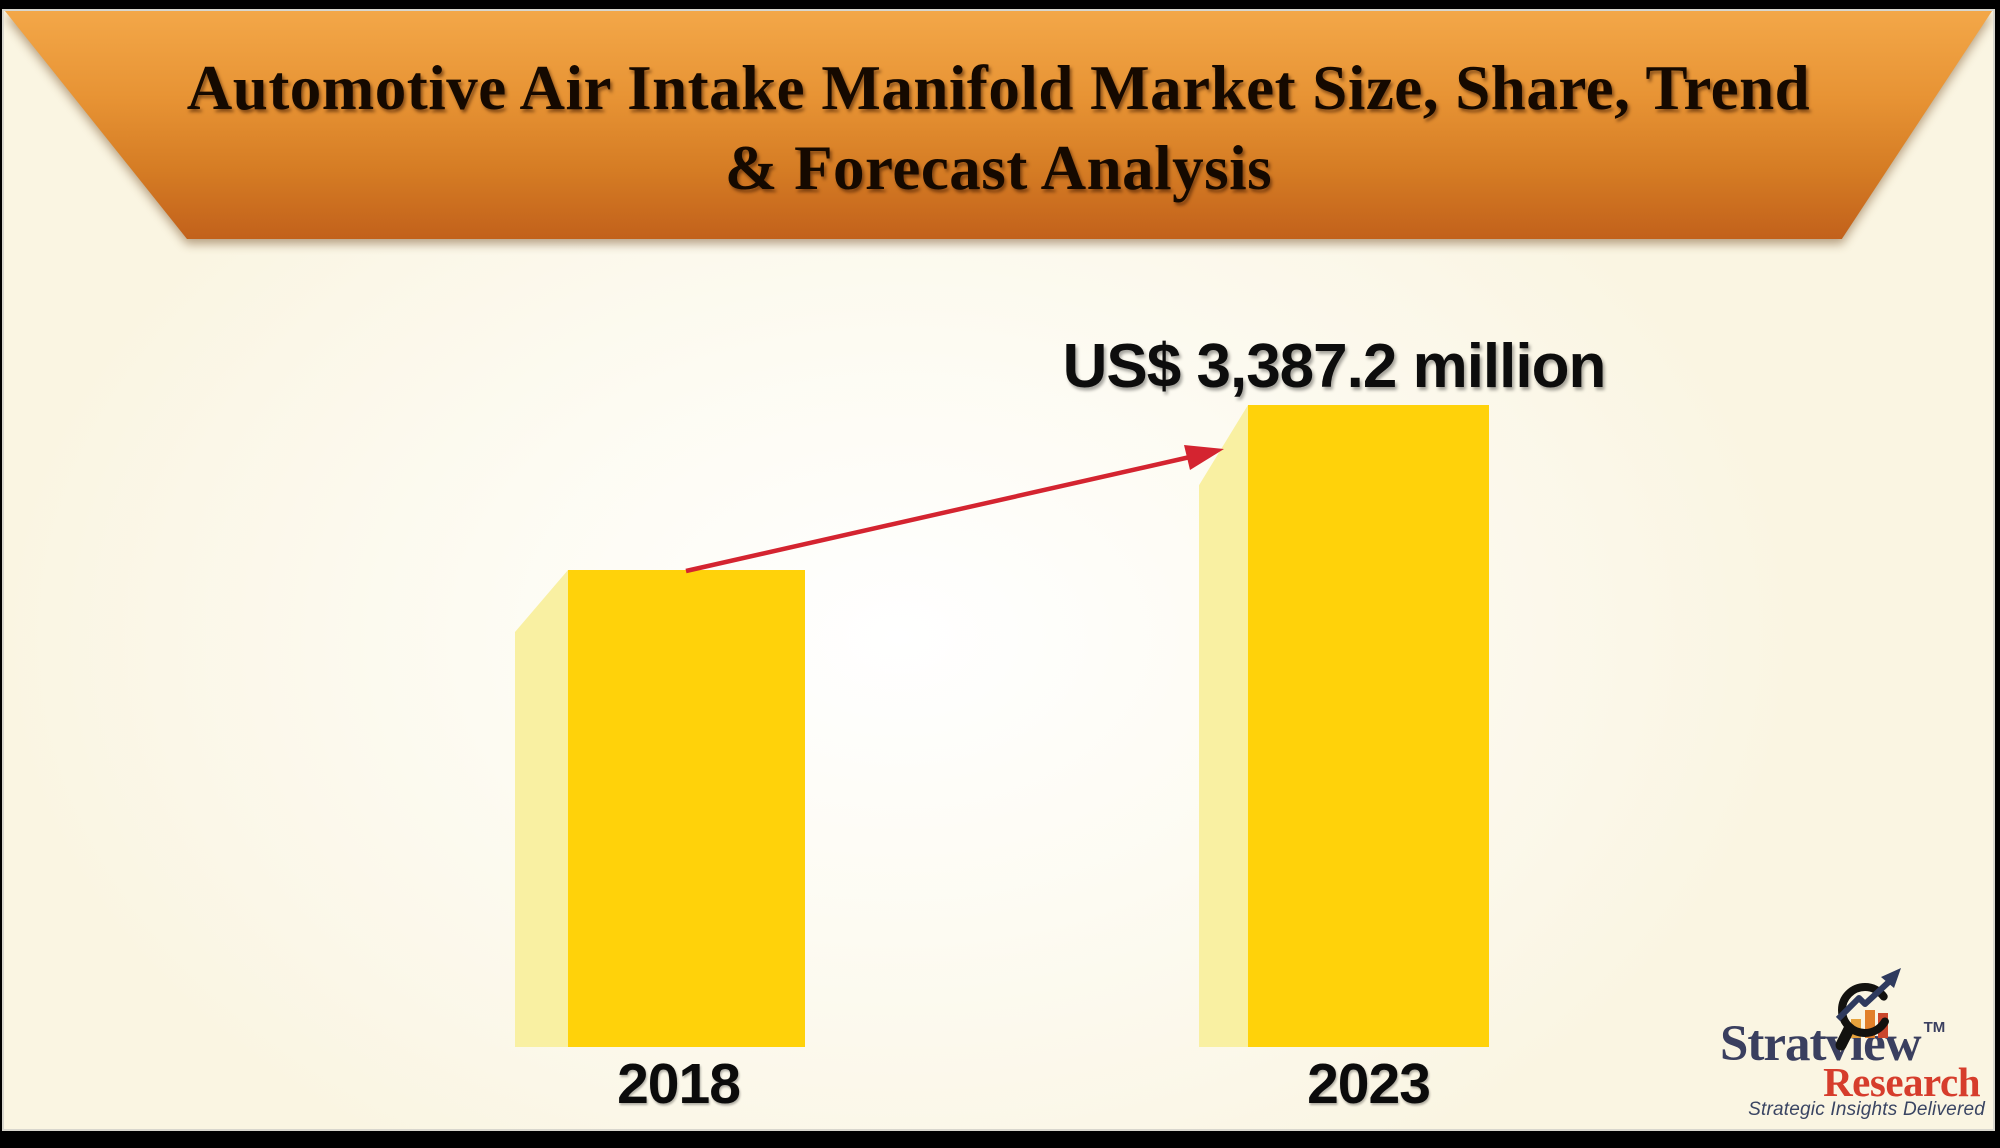 Image resolution: width=2000 pixels, height=1148 pixels. Describe the element at coordinates (1821, 1044) in the screenshot. I see `logo-brand-name: Stratview` at that location.